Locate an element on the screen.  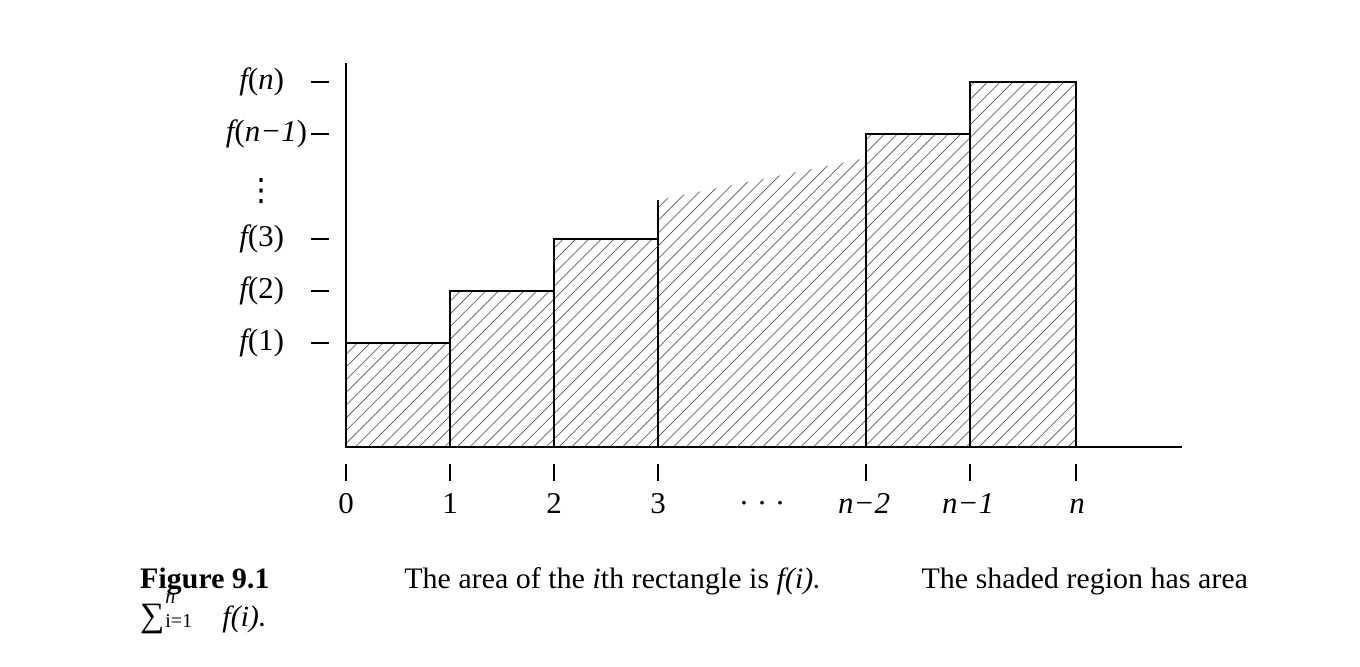
middle-shaded-region is located at coordinates (762, 302).